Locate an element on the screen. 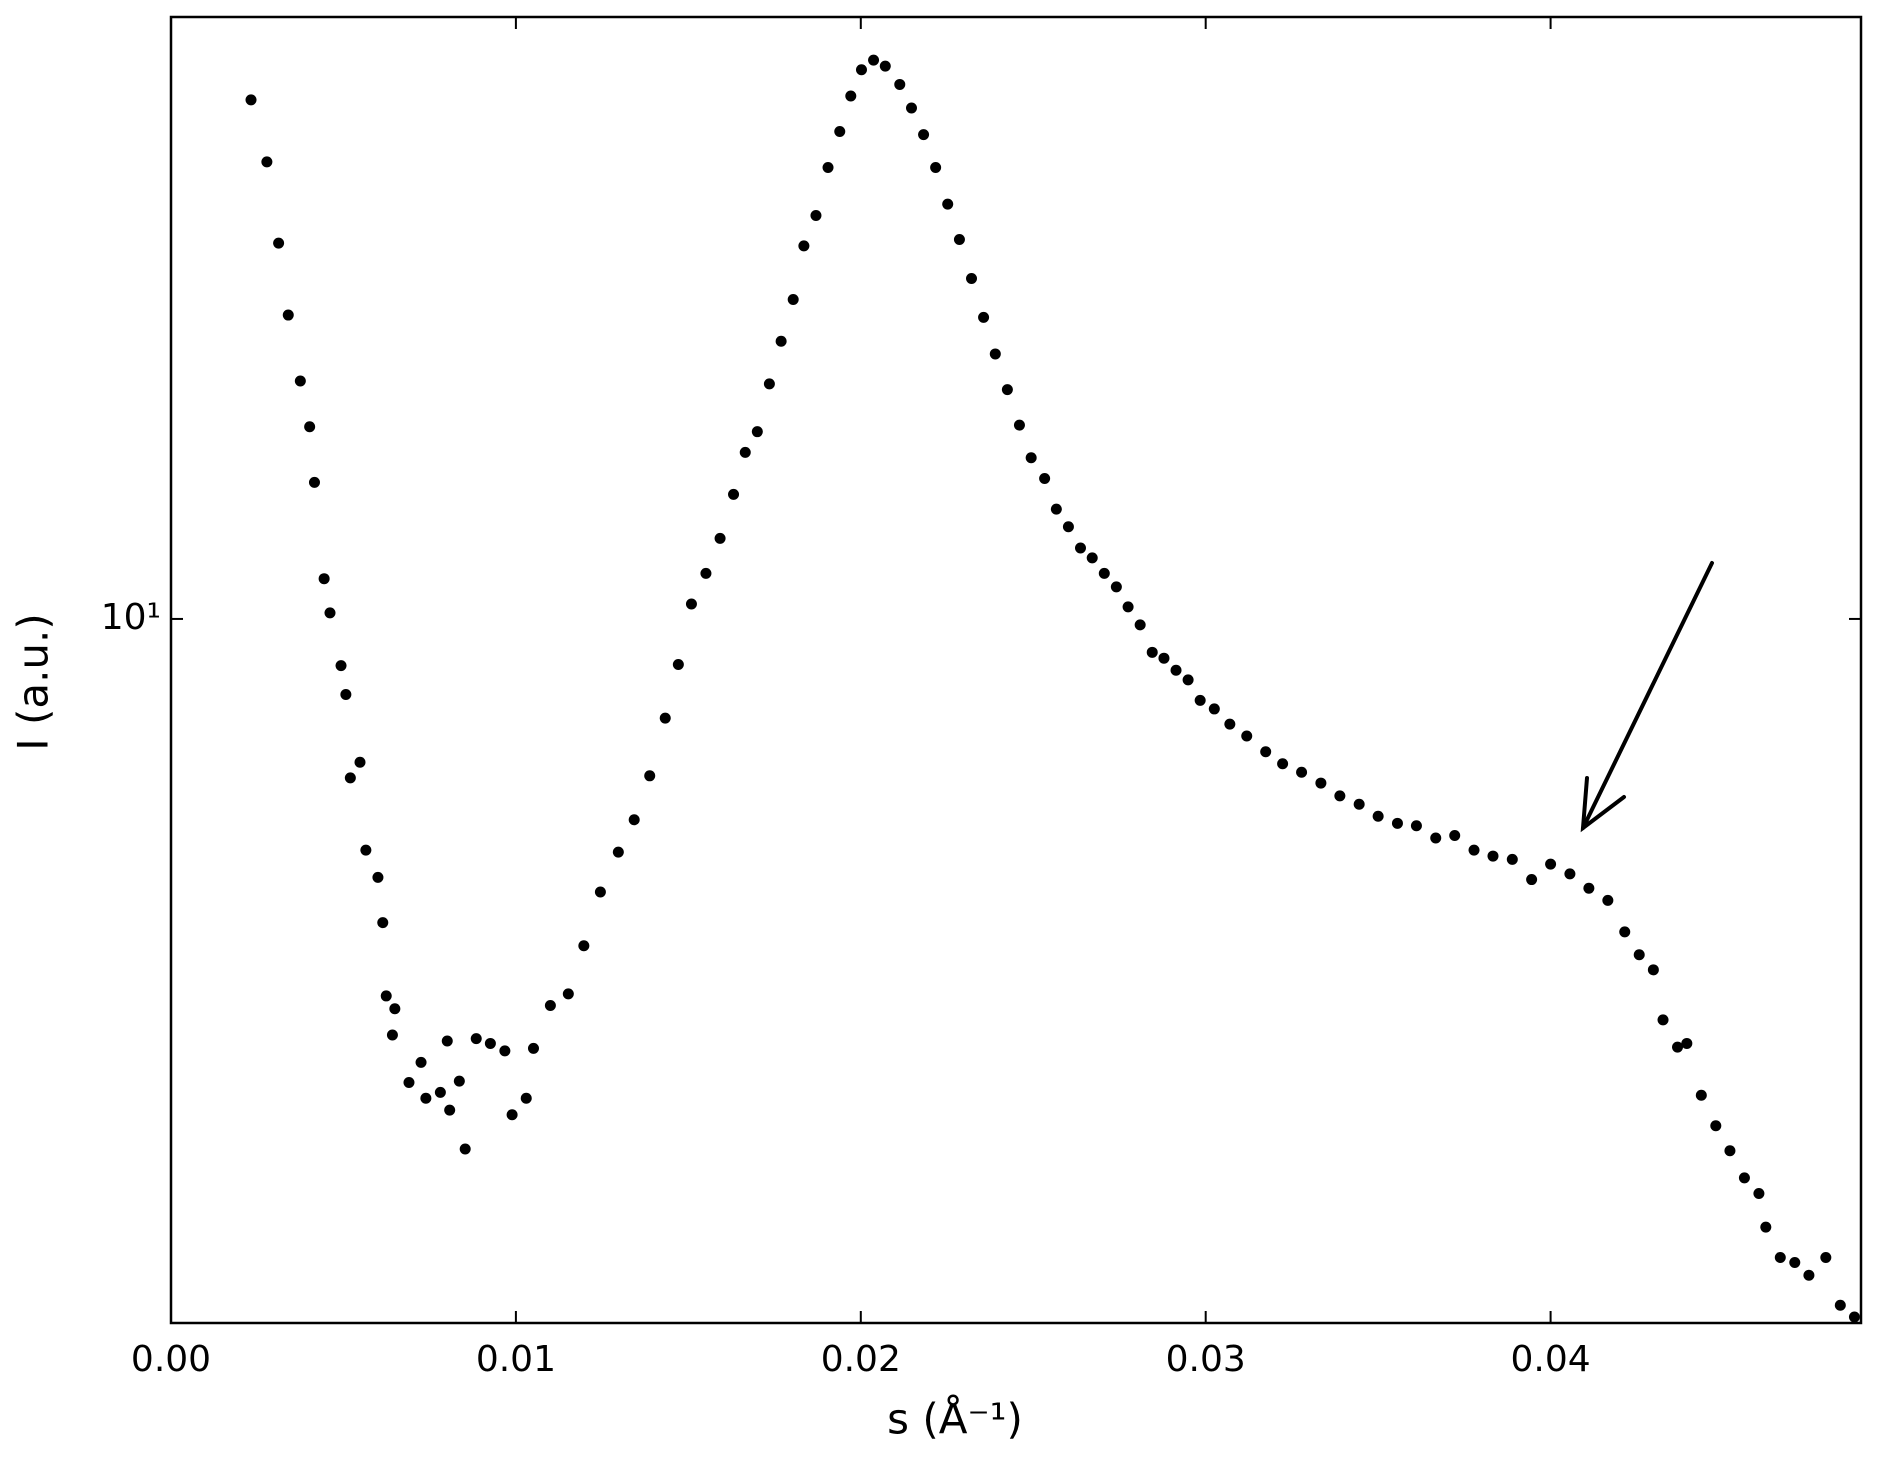 This screenshot has width=1877, height=1466. x-tick-label: 0.00 is located at coordinates (171, 1359).